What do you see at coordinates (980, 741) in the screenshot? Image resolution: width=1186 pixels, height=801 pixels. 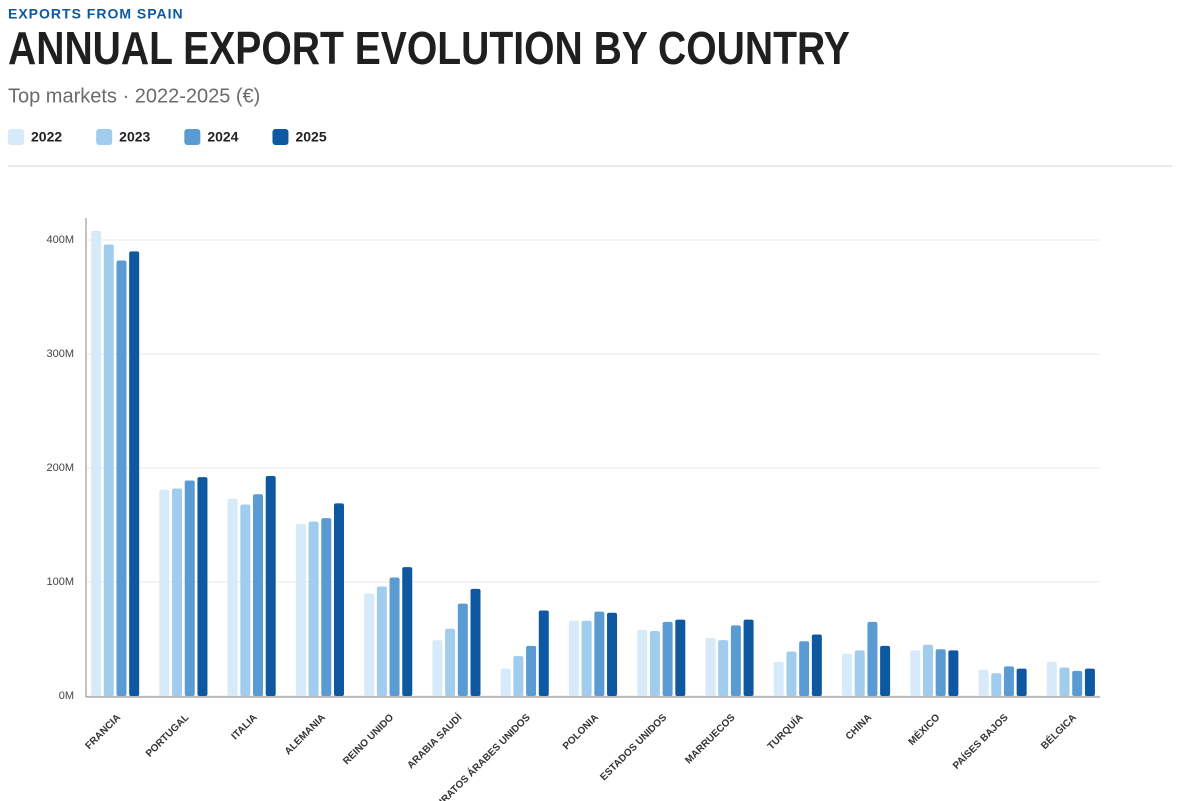 I see `x-tick-label: PAÍSES BAJOS` at bounding box center [980, 741].